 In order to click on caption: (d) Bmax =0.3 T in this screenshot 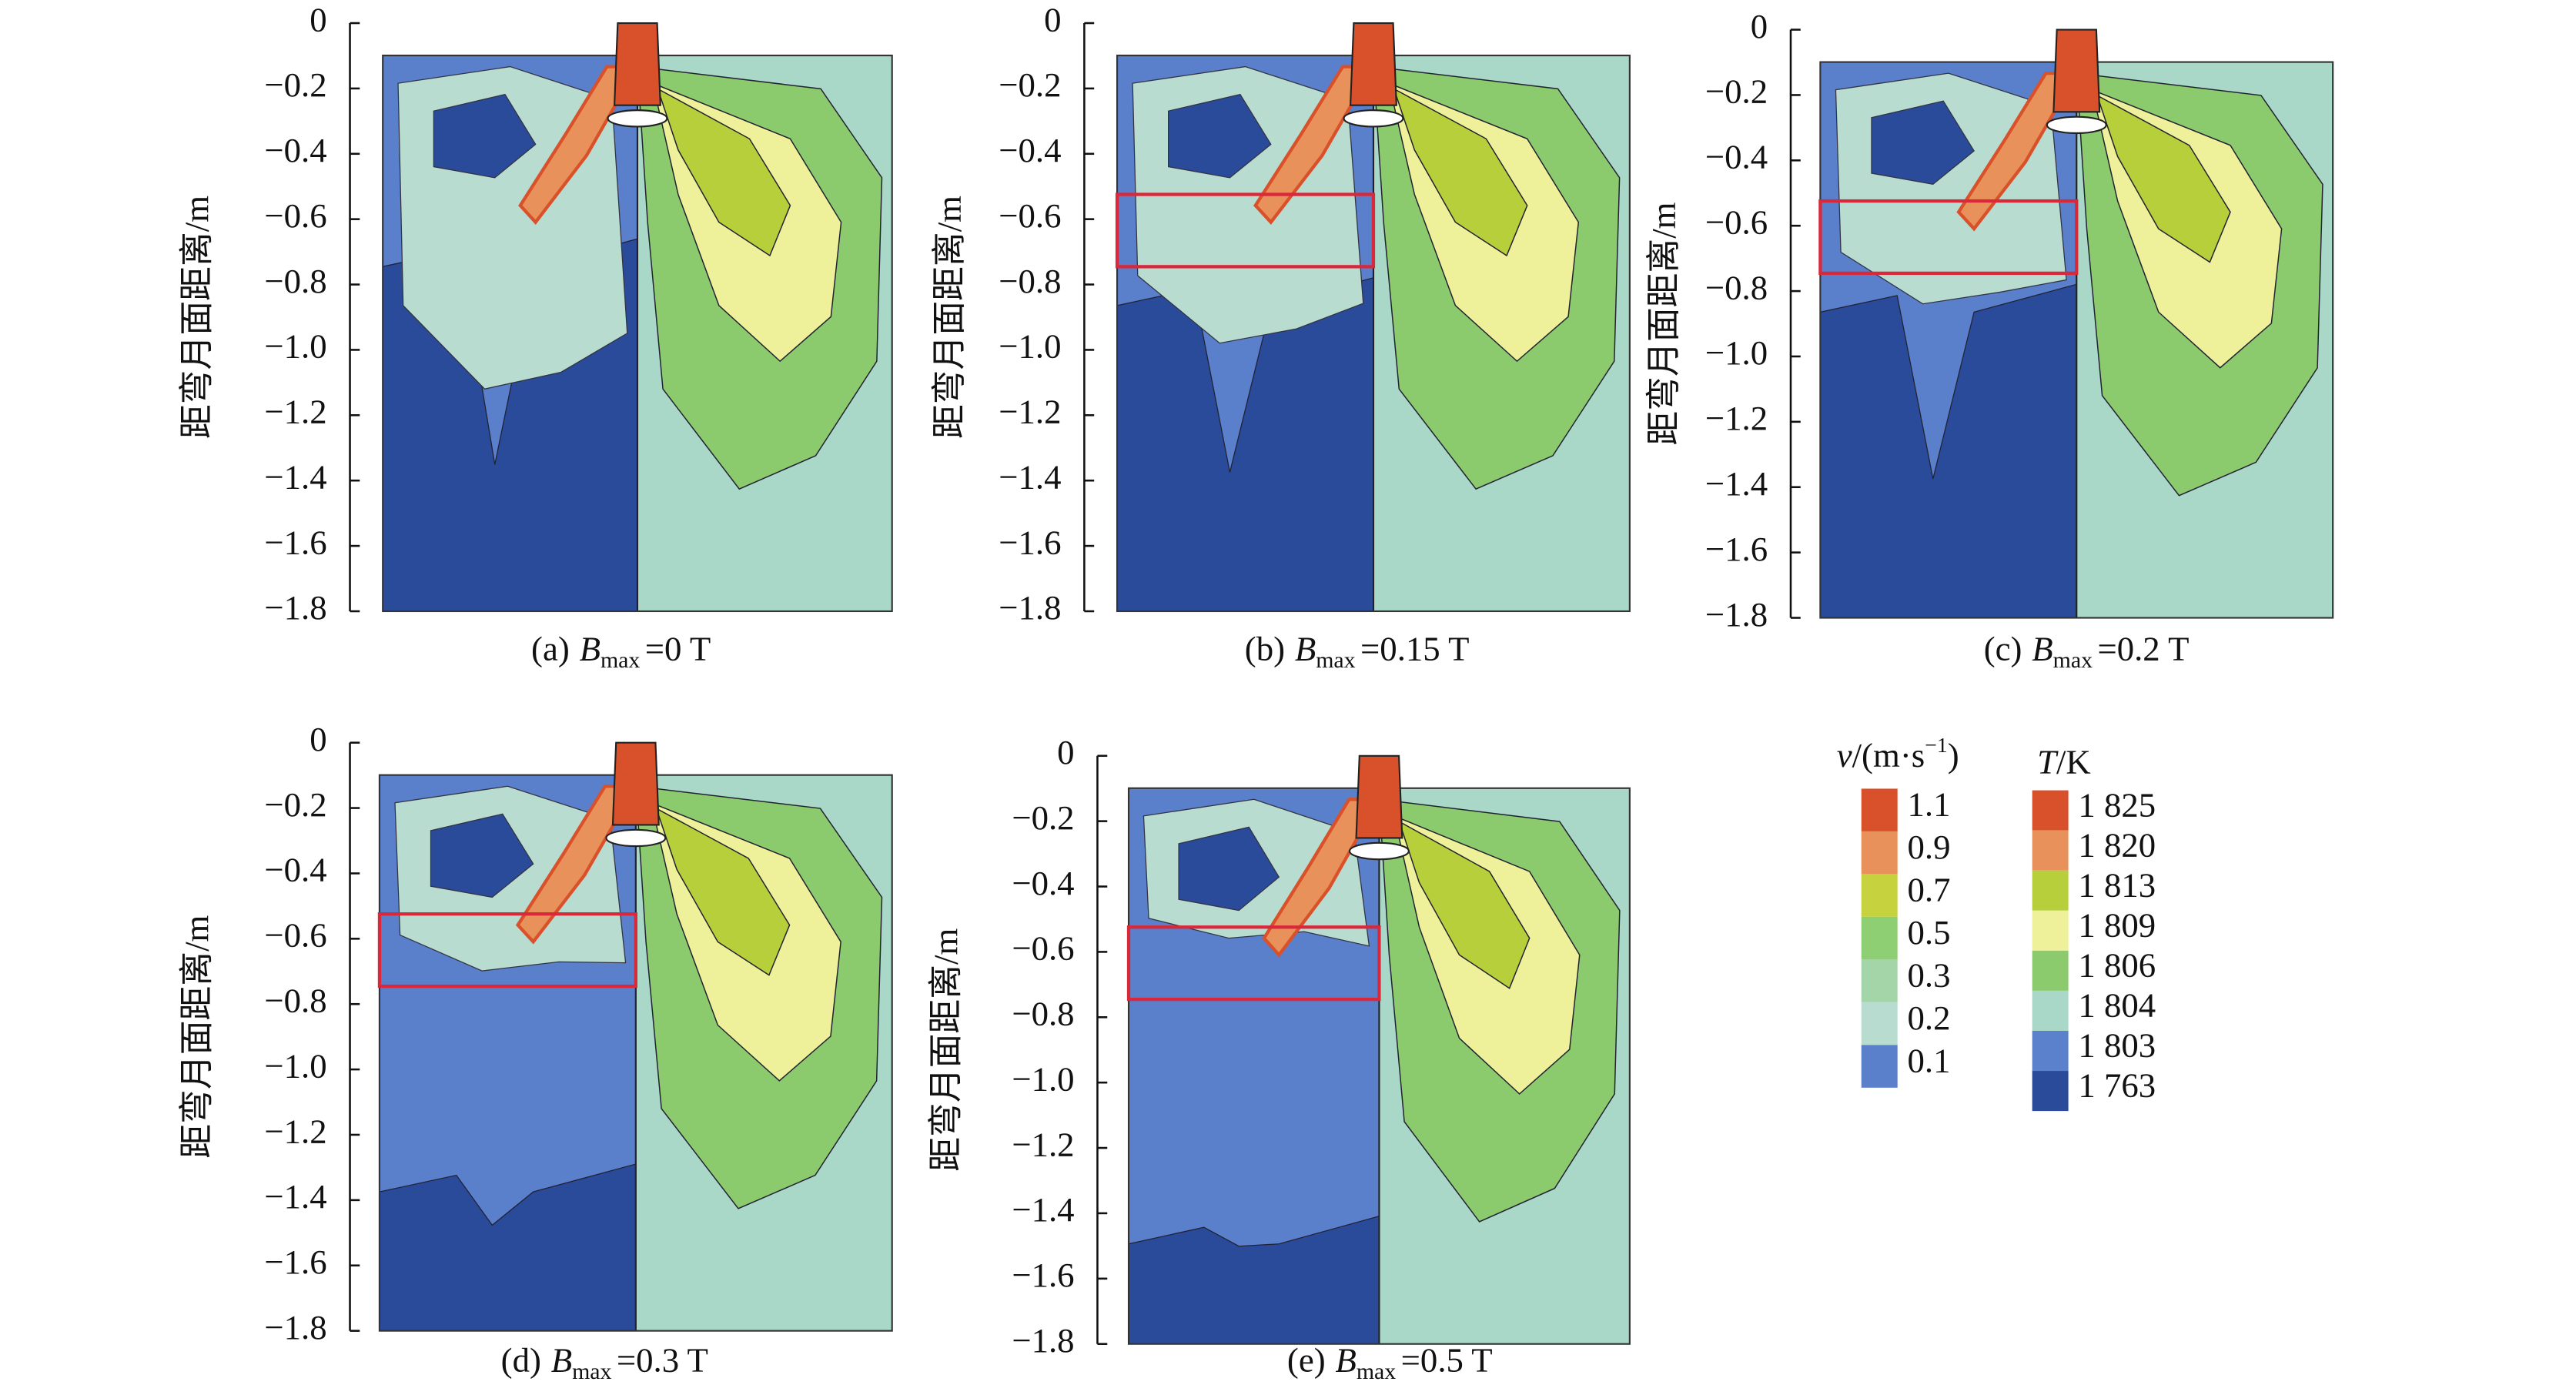, I will do `click(604, 1362)`.